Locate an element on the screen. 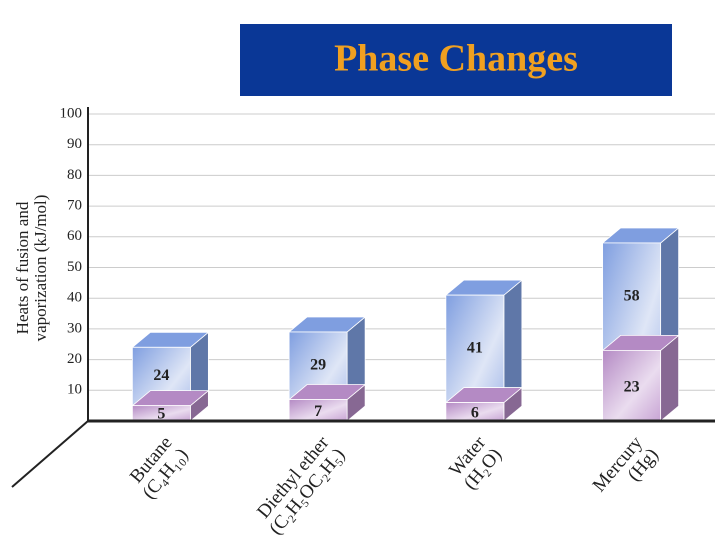 This screenshot has height=540, width=720. data-label: 58 is located at coordinates (632, 295).